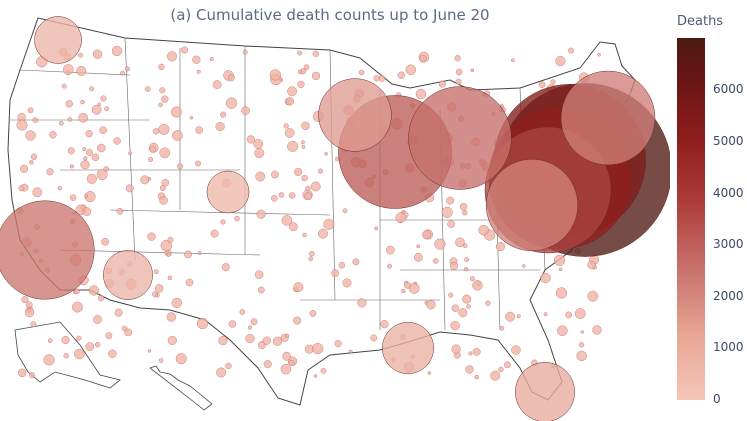 The width and height of the screenshot is (747, 421). Describe the element at coordinates (728, 296) in the screenshot. I see `colorbar-tick-2000: 2000` at that location.